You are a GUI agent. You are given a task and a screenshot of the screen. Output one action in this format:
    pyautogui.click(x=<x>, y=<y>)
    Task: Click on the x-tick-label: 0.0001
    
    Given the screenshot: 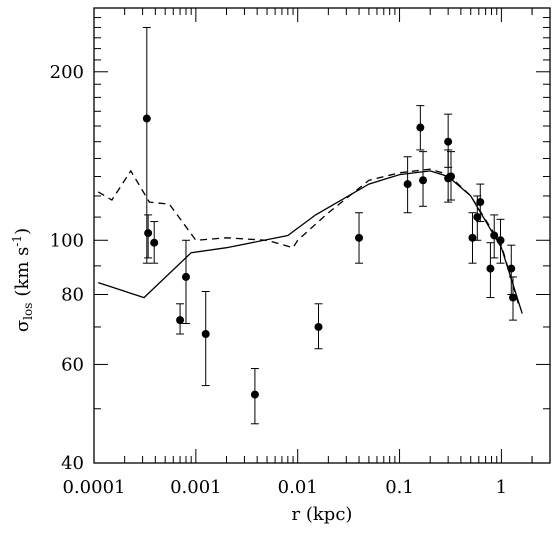 What is the action you would take?
    pyautogui.click(x=94, y=487)
    